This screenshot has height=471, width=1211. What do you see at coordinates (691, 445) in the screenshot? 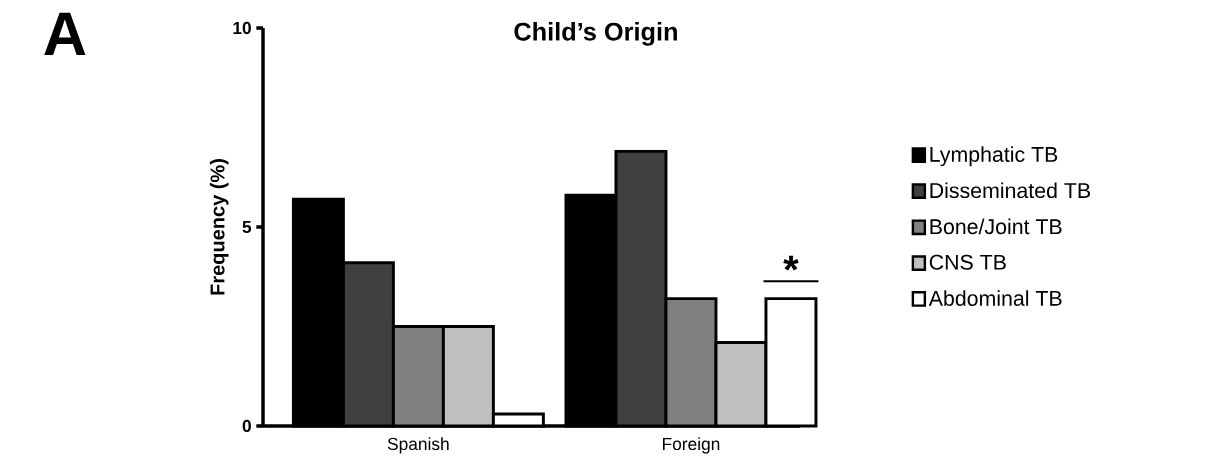
I see `x-tick-label: Foreign` at bounding box center [691, 445].